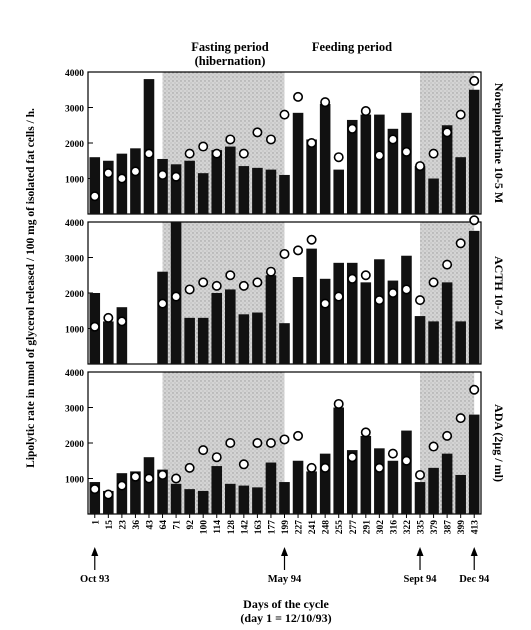 The width and height of the screenshot is (531, 630). I want to click on x-tick-label-255: 255, so click(340, 527).